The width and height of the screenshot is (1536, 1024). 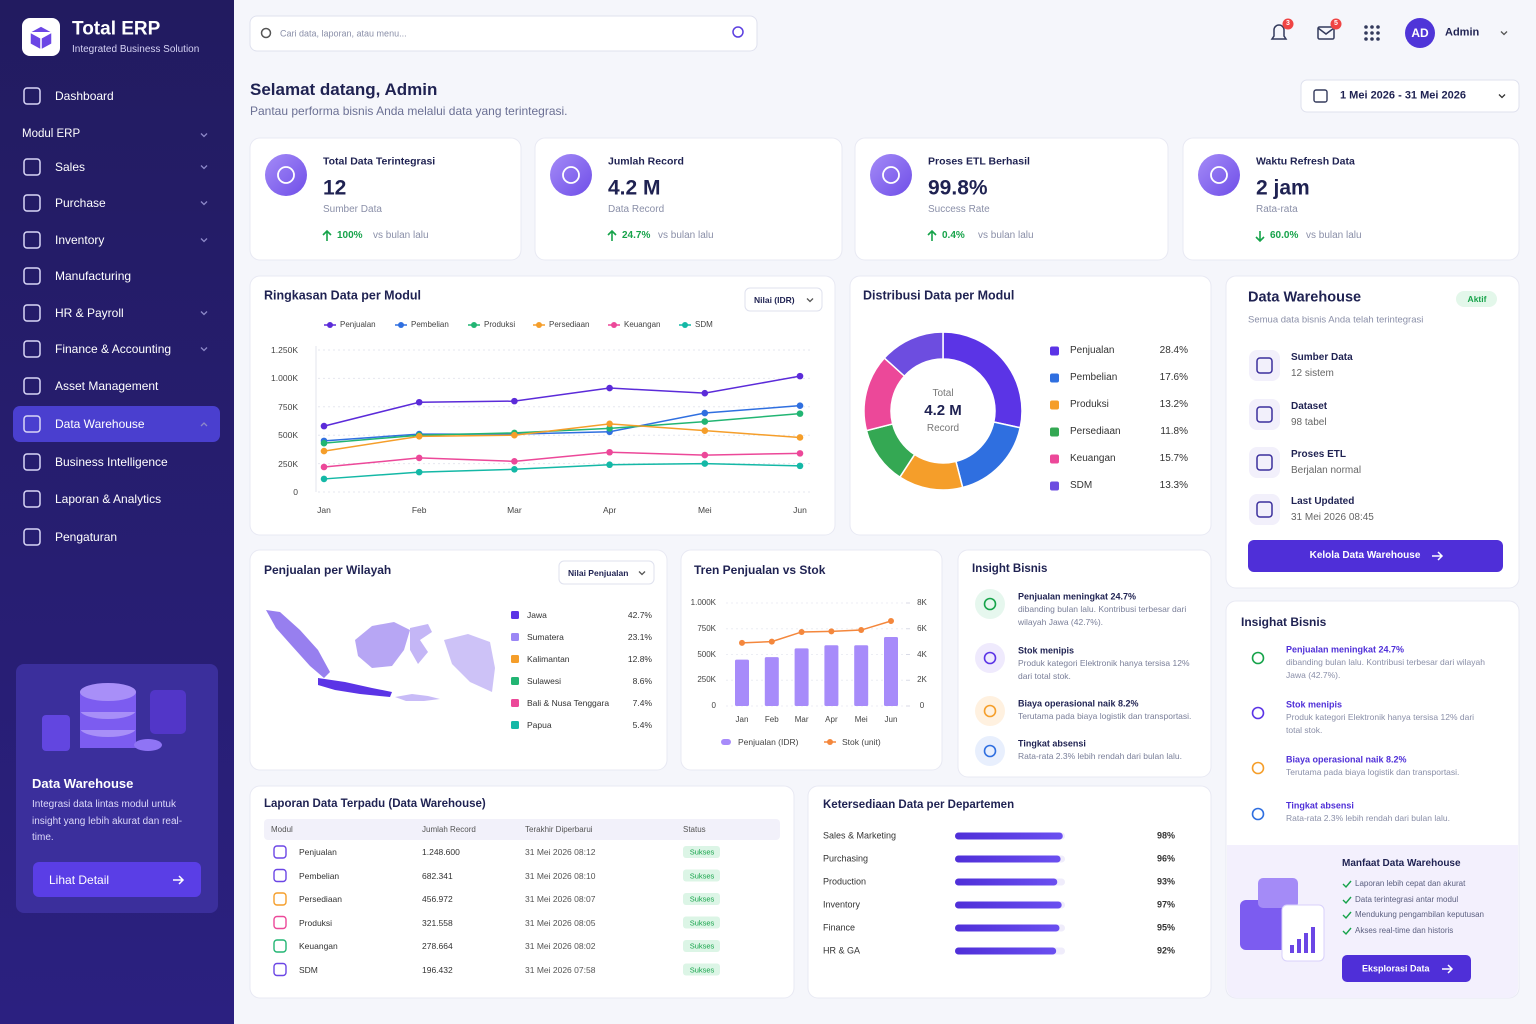 What do you see at coordinates (639, 636) in the screenshot?
I see `legend-value: 23.1%` at bounding box center [639, 636].